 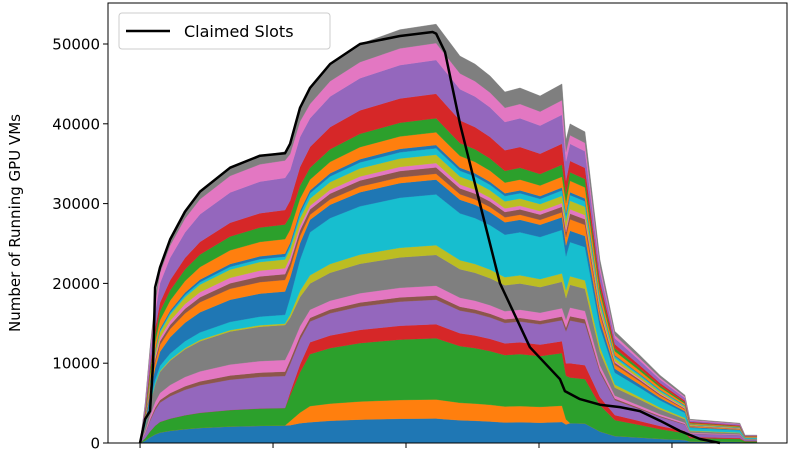 I want to click on y-tick-label: 0, so click(x=95, y=443).